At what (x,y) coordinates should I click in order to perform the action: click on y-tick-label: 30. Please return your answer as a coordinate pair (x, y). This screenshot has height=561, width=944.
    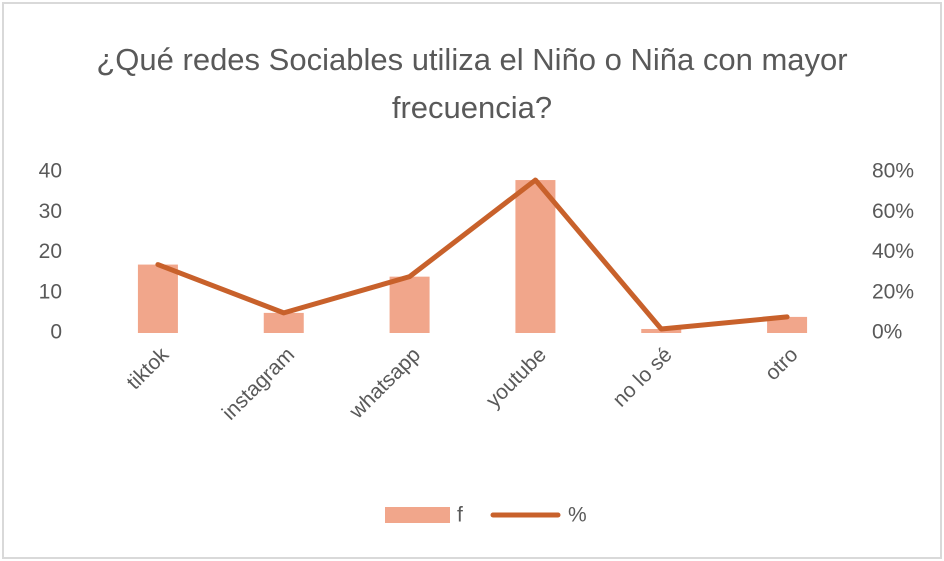
    Looking at the image, I should click on (50, 211).